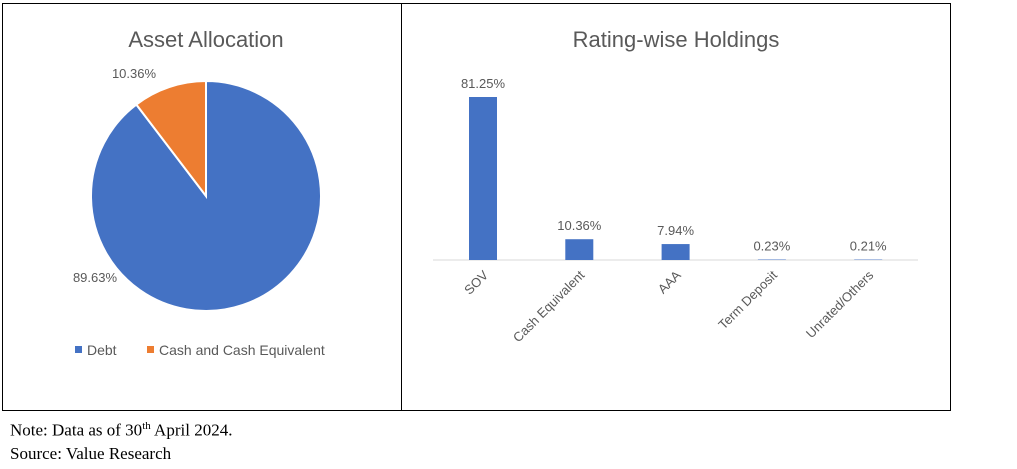 This screenshot has height=469, width=1017. Describe the element at coordinates (669, 281) in the screenshot. I see `x-tick-label: AAA` at that location.